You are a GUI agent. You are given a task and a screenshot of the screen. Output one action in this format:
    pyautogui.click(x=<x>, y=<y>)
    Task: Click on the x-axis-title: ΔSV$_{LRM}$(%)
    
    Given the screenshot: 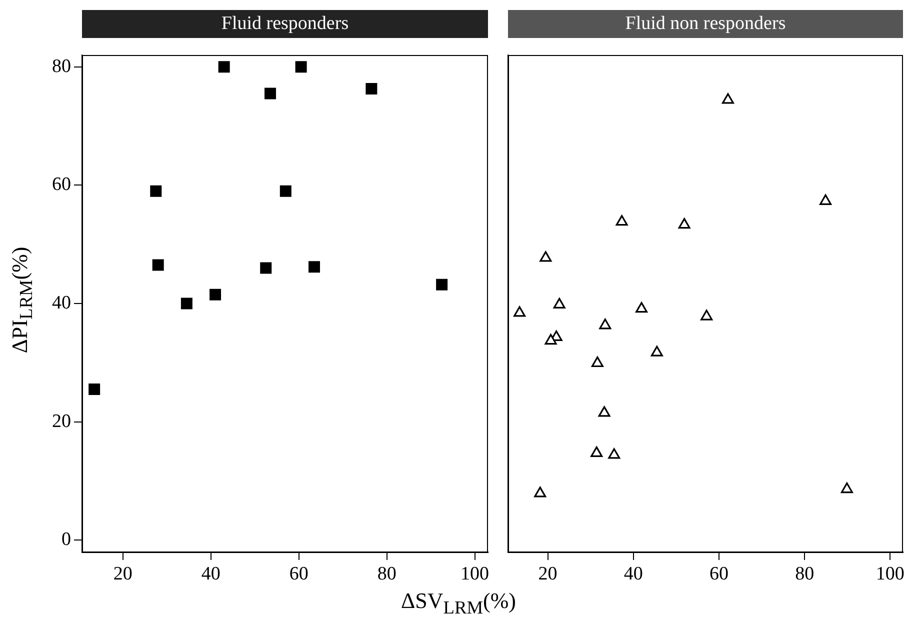 What is the action you would take?
    pyautogui.click(x=458, y=603)
    